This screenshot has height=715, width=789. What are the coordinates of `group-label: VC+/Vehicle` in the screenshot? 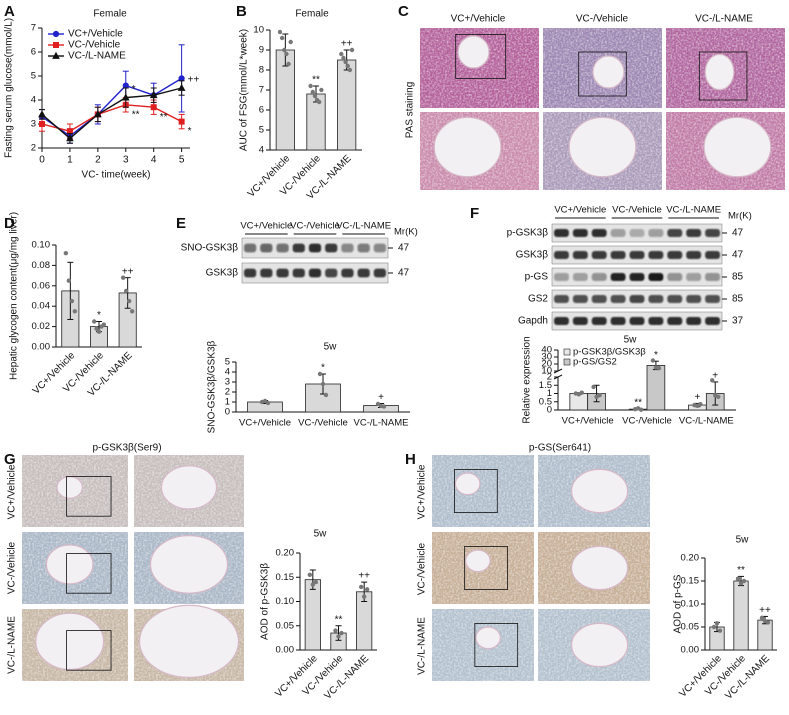 It's located at (266, 226).